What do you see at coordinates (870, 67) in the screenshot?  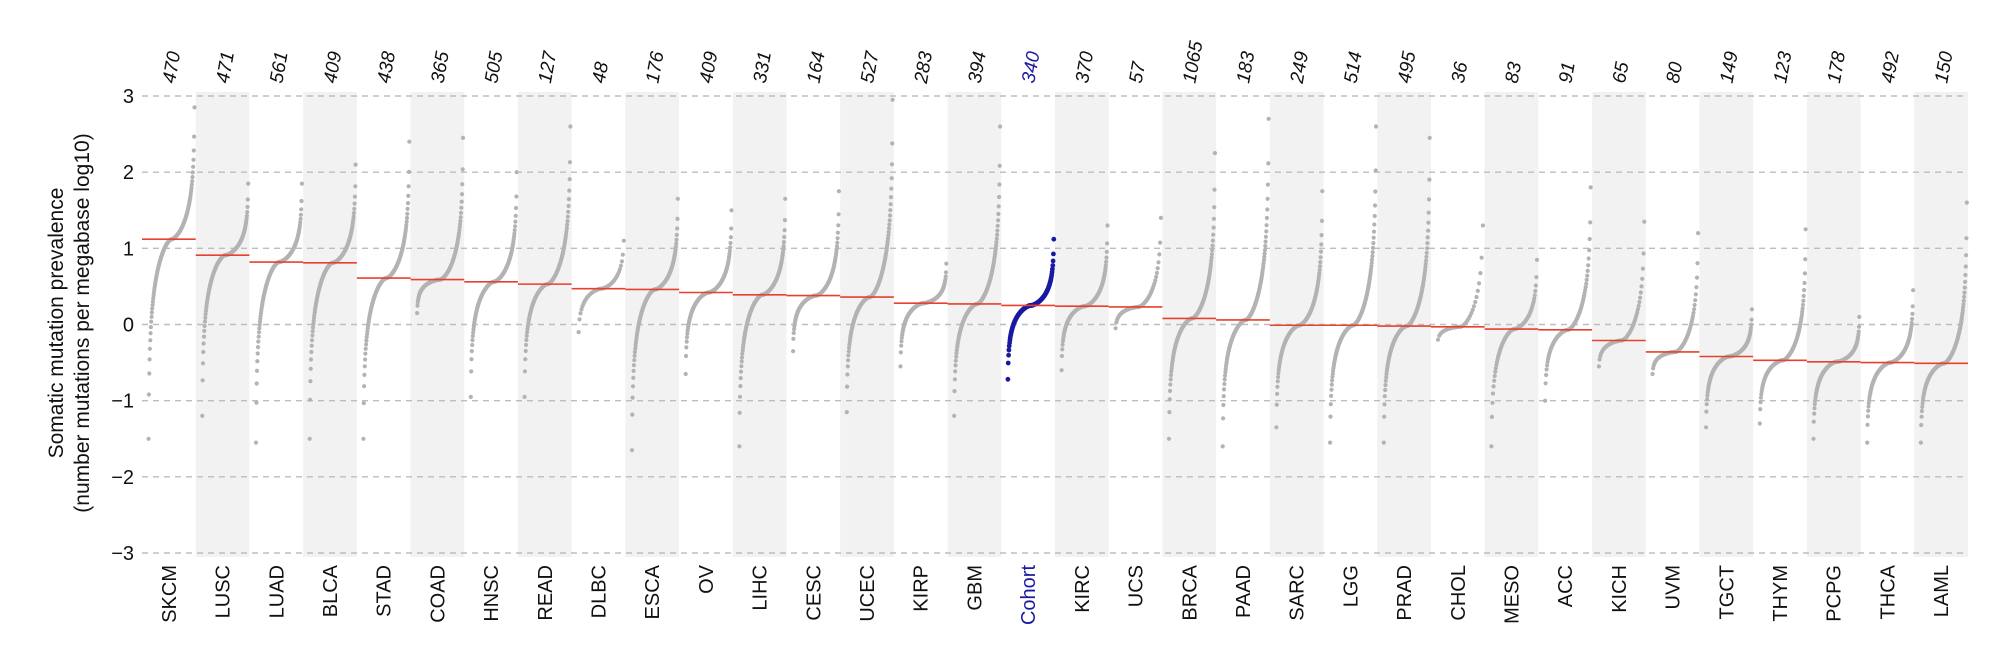 I see `count-label-ucec: 527` at bounding box center [870, 67].